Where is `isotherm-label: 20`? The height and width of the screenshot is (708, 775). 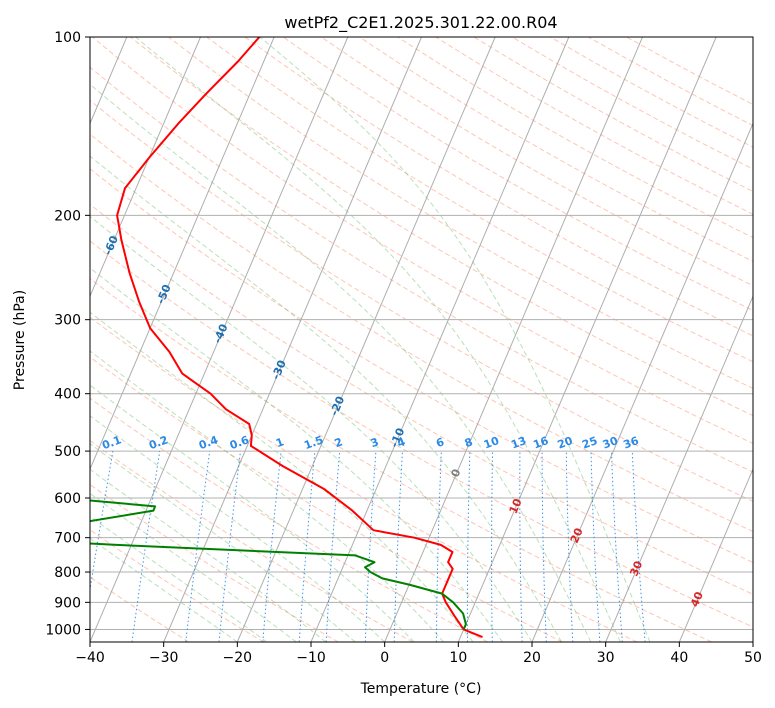 isotherm-label: 20 is located at coordinates (577, 535).